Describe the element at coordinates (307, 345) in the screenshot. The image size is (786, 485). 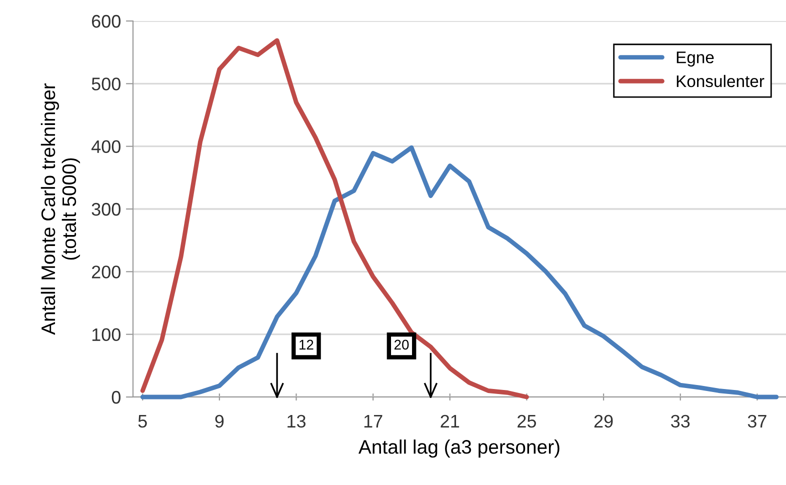
I see `ref-line-label: 12` at that location.